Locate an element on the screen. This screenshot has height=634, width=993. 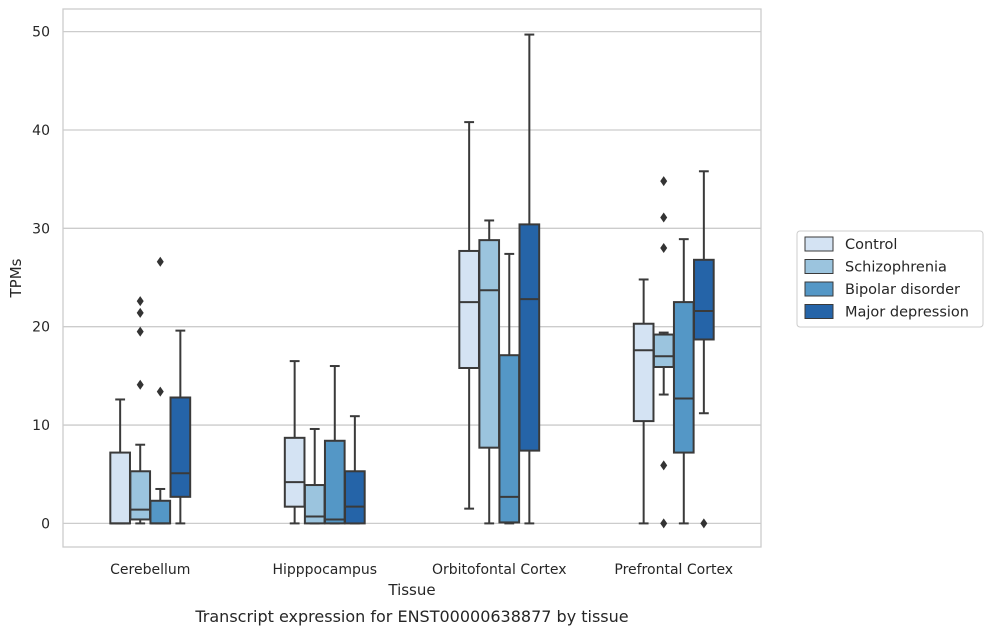
legend-label: Bipolar disorder is located at coordinates (902, 290).